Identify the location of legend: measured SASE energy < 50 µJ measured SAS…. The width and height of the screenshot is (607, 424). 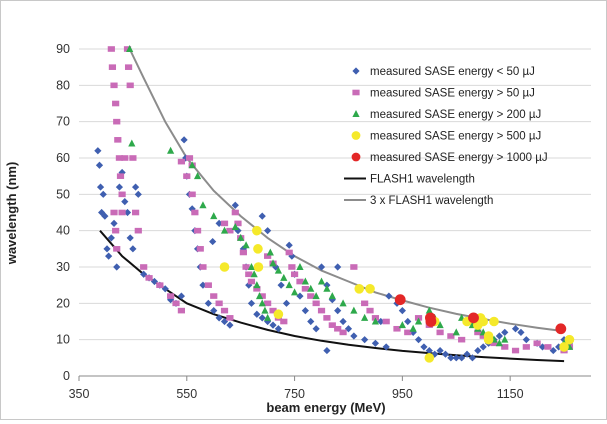
(446, 136).